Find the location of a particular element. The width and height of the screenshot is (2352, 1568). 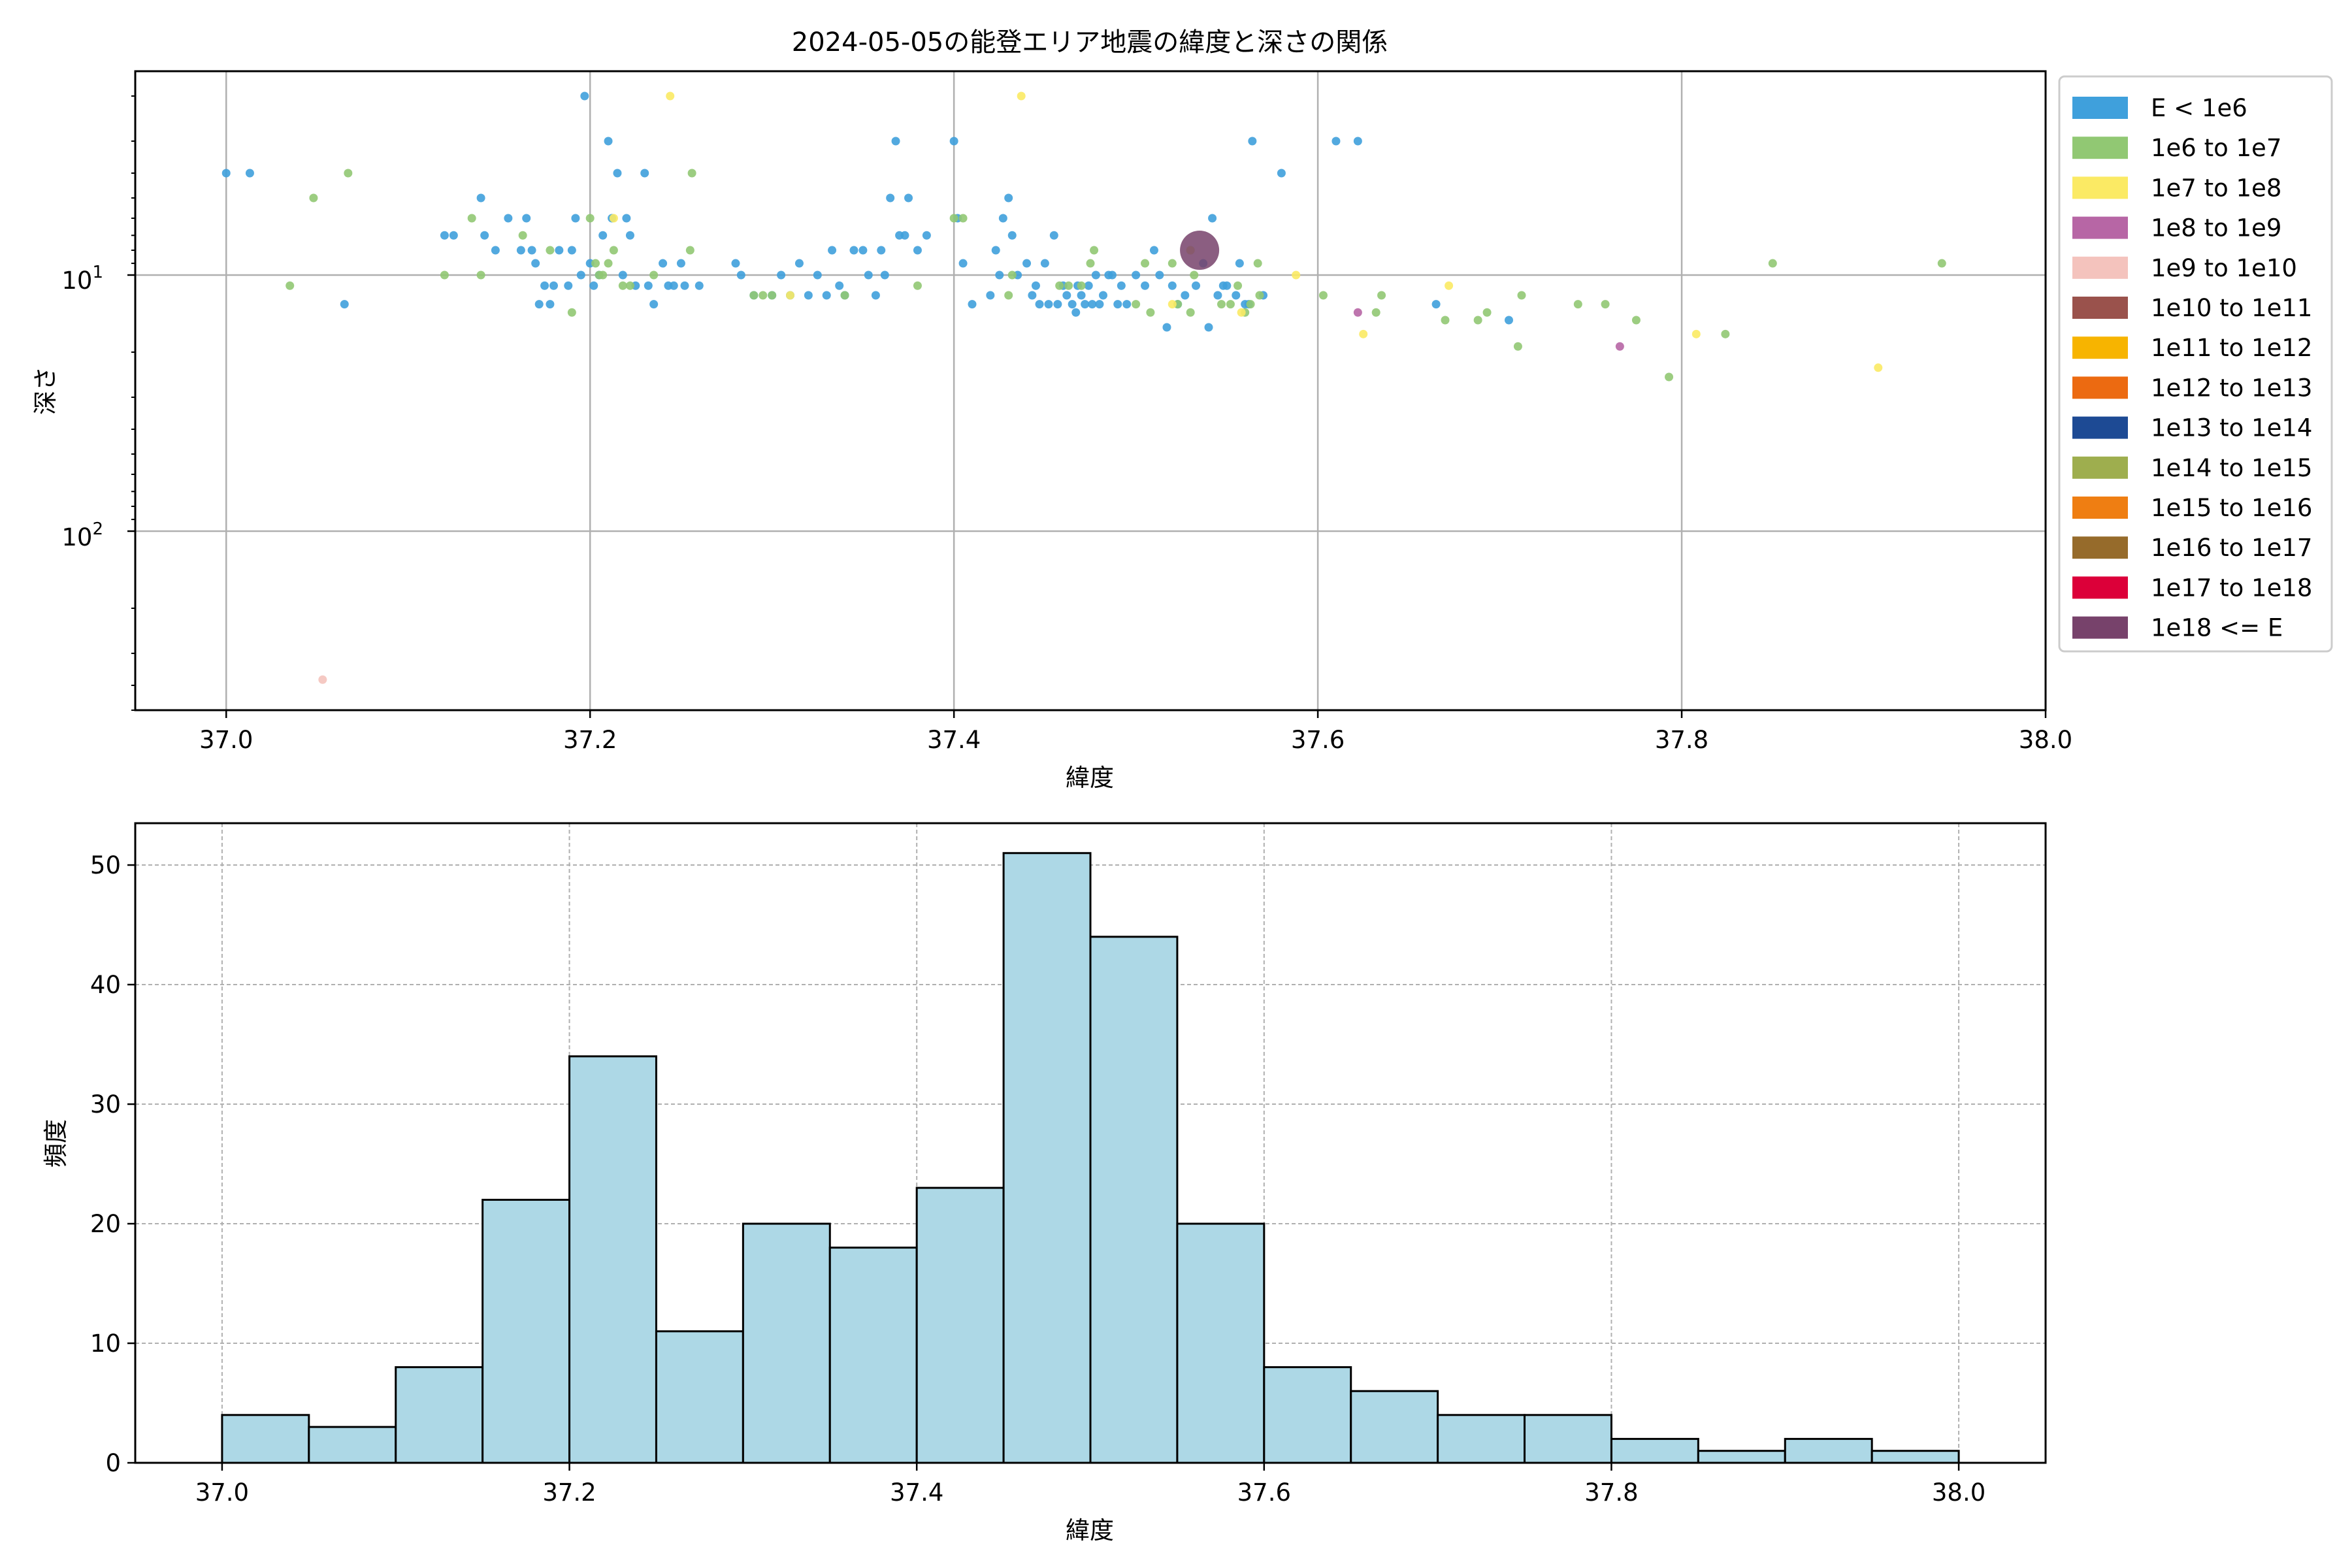

legend-item: 1e11 to 1e12 is located at coordinates (2192, 348).